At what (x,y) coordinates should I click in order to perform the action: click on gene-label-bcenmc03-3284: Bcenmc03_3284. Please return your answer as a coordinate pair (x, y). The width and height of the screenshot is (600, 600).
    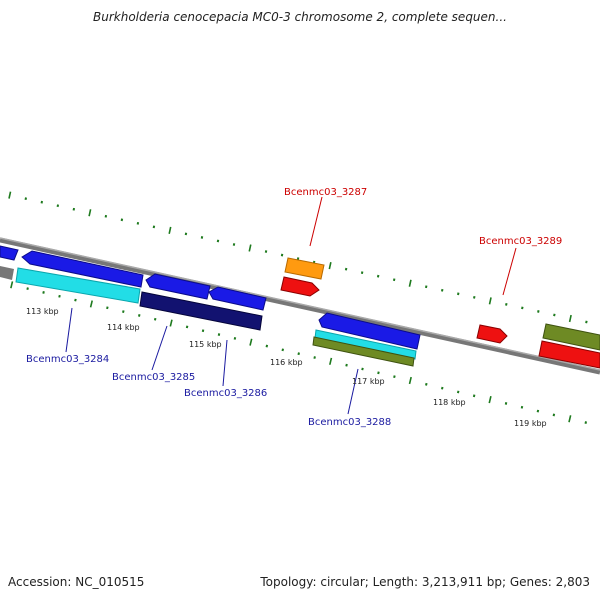
    Looking at the image, I should click on (67, 359).